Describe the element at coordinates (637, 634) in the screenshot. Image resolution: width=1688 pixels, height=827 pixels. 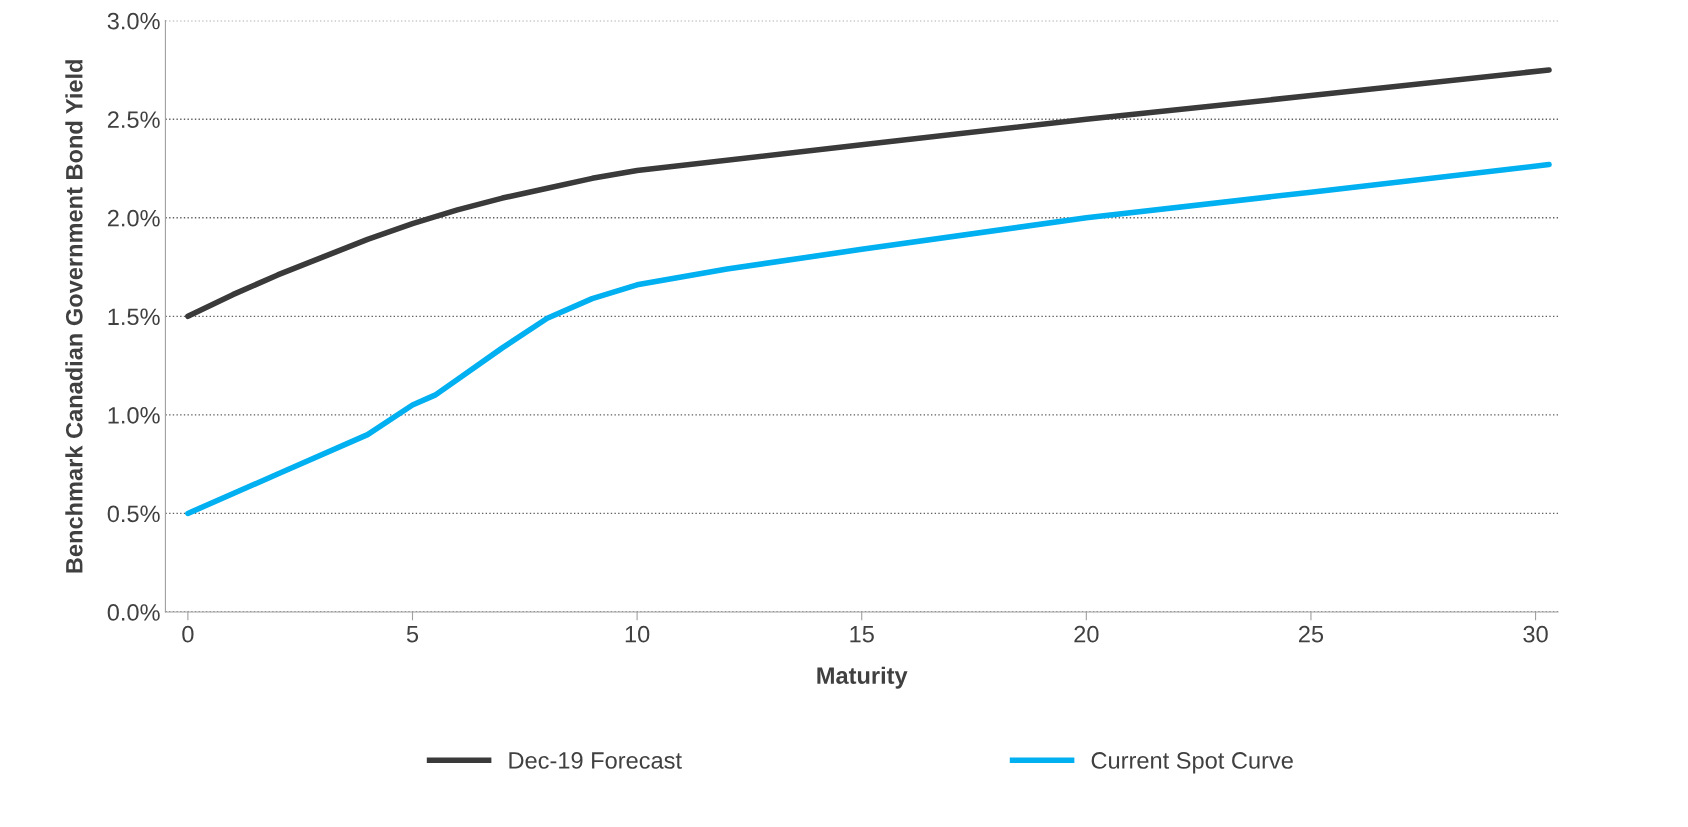
I see `x-tick-label: 10` at that location.